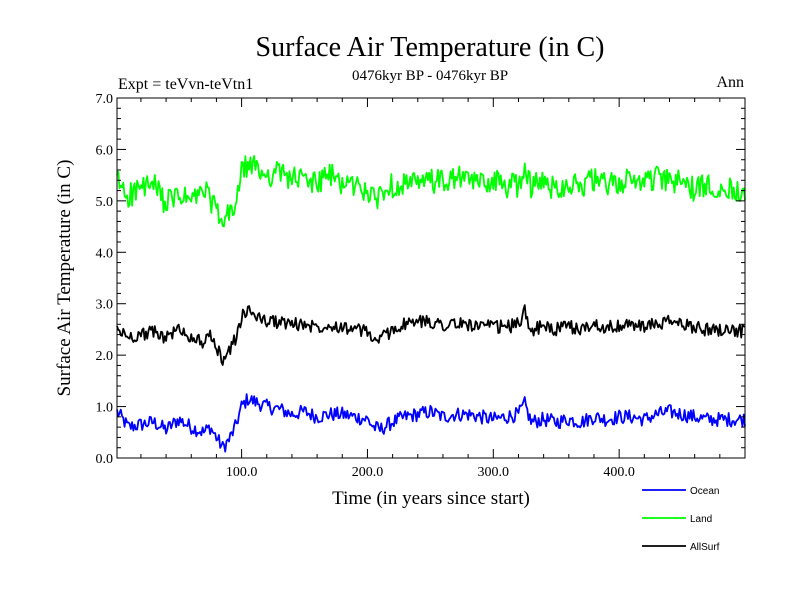  What do you see at coordinates (431, 335) in the screenshot?
I see `series-line-allsurf` at bounding box center [431, 335].